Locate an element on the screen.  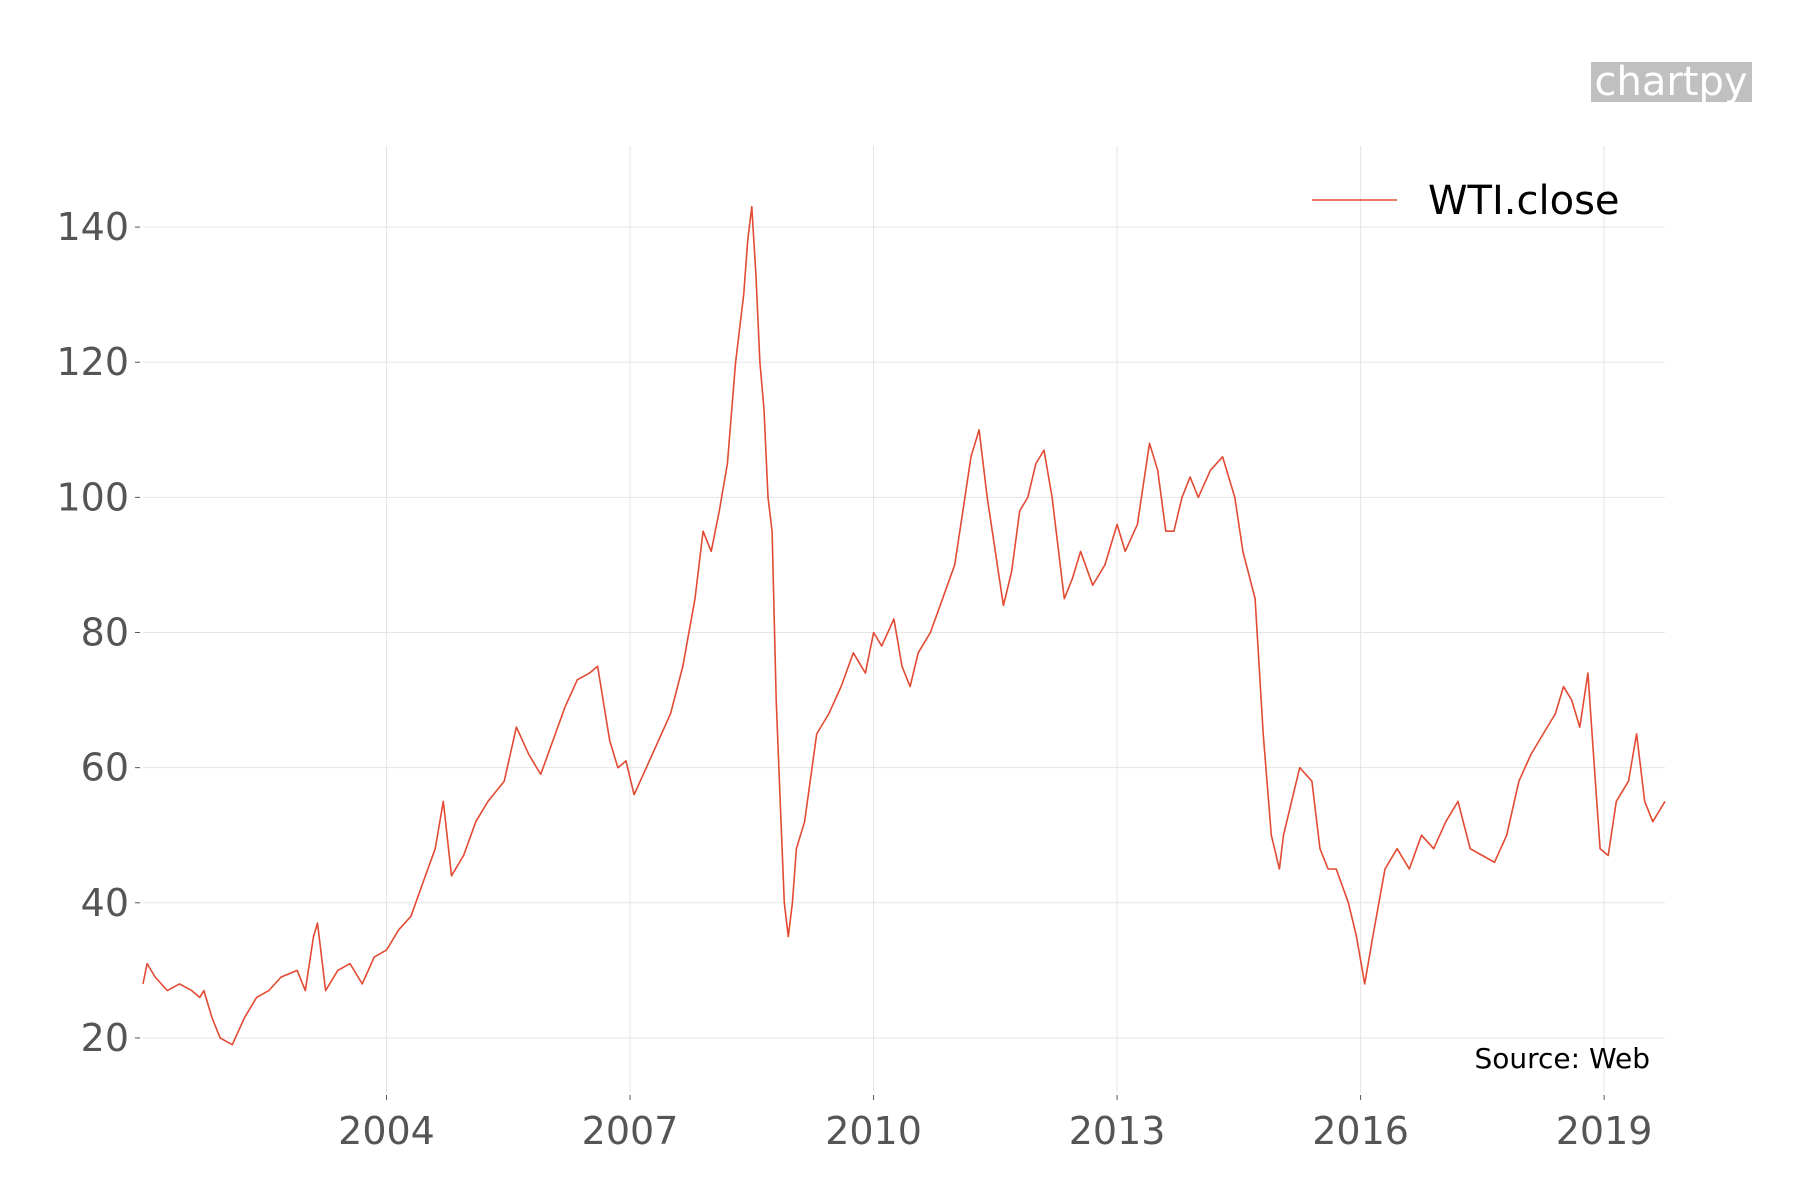
x-axis-ticks: 2004 2007 2010 2013 2016 2019 is located at coordinates (995, 1124).